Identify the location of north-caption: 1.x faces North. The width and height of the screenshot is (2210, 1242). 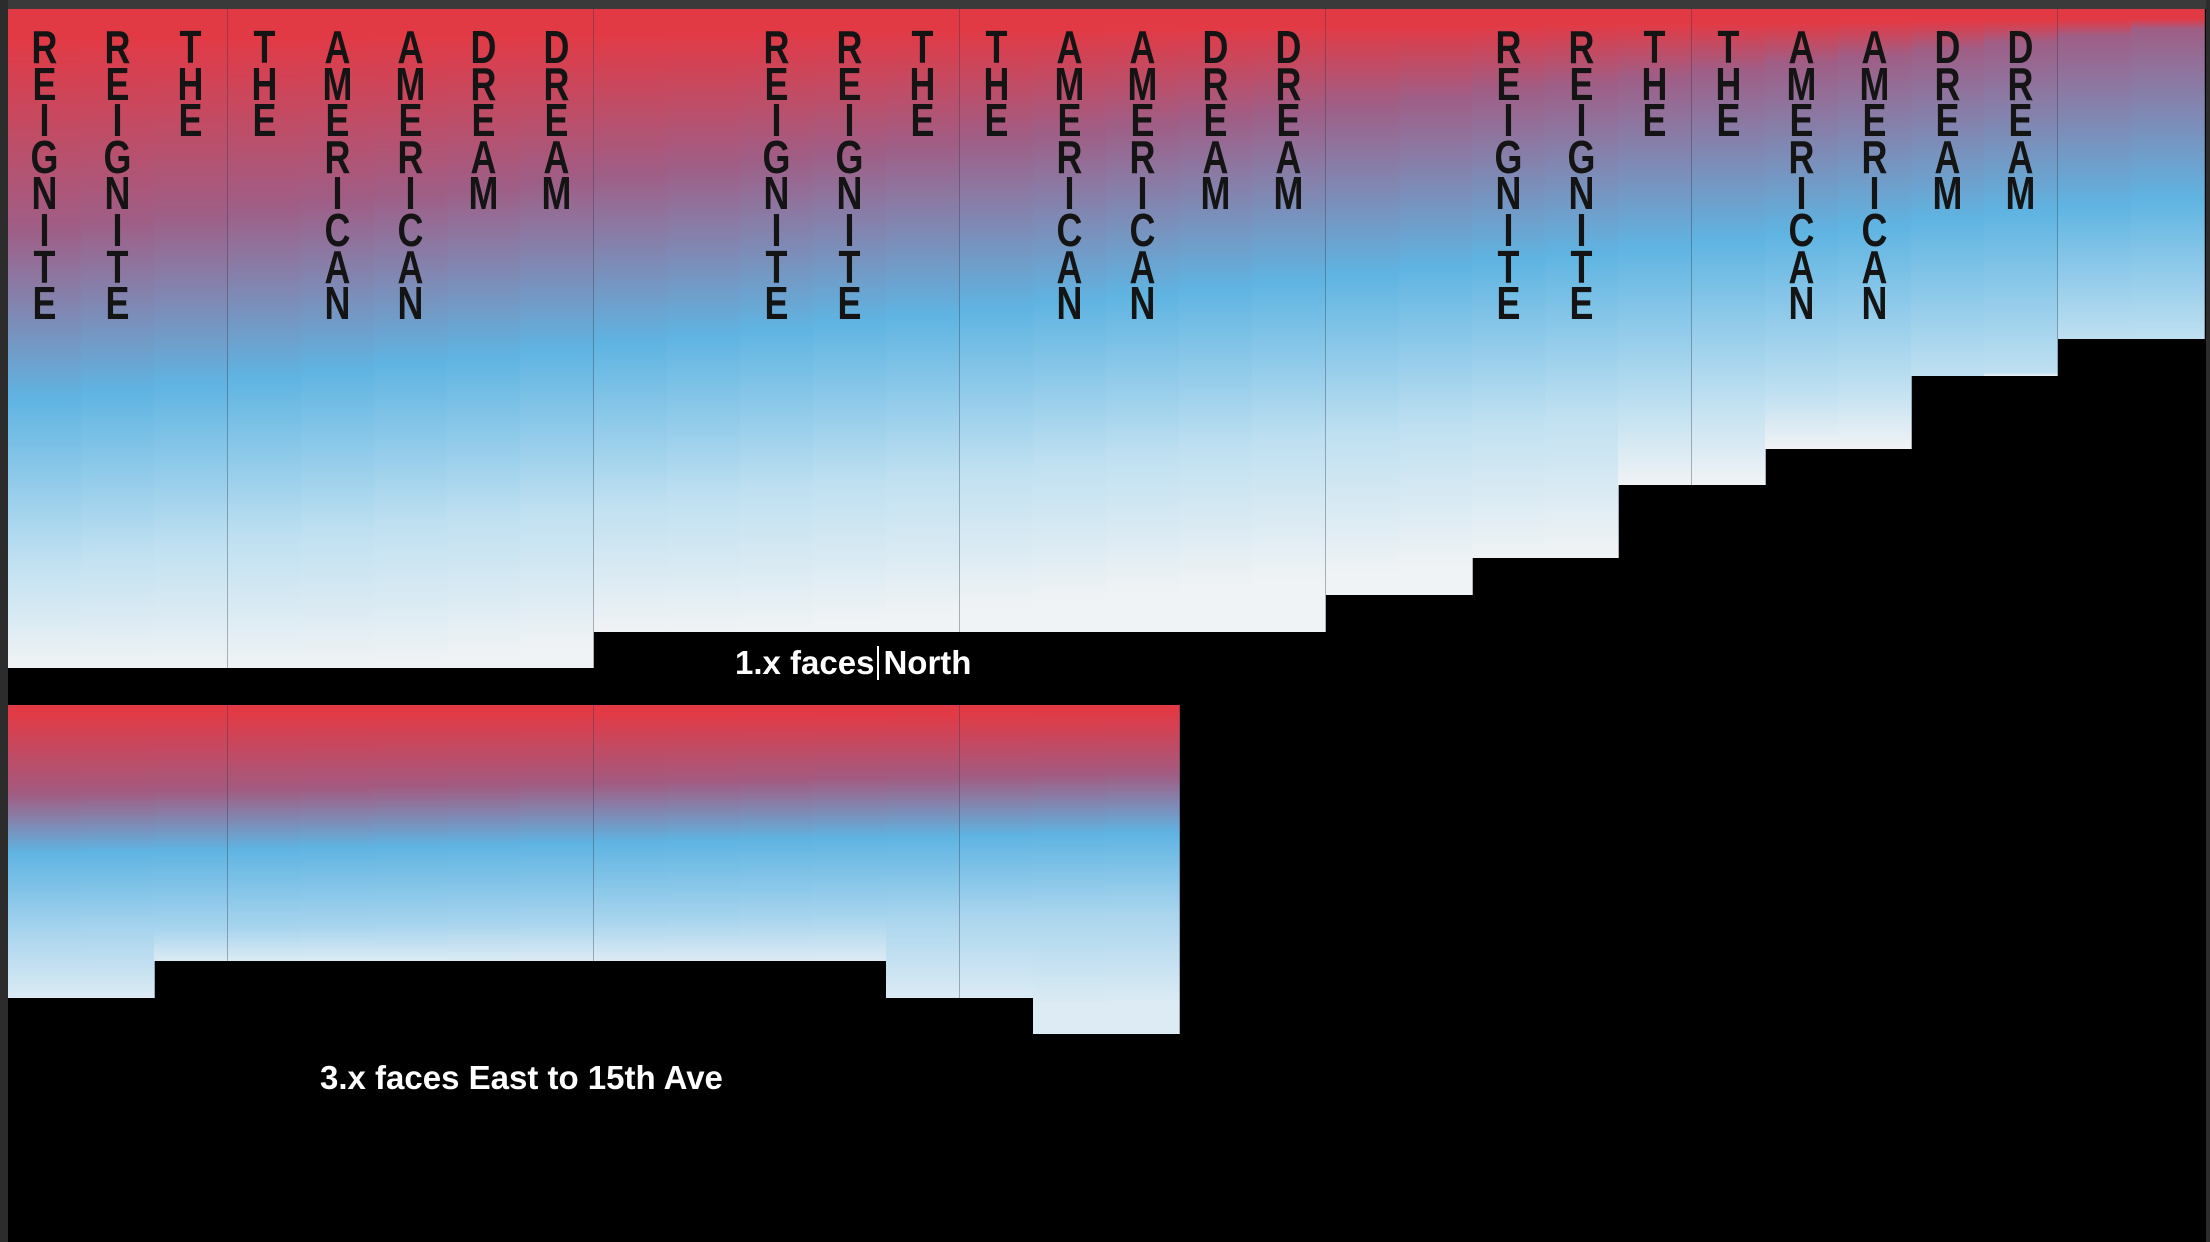
(853, 663).